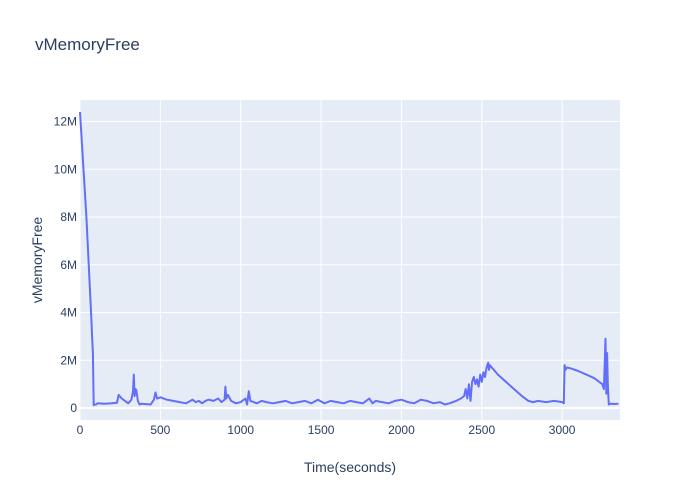 This screenshot has width=700, height=500. What do you see at coordinates (160, 430) in the screenshot?
I see `x-tick-label: 500` at bounding box center [160, 430].